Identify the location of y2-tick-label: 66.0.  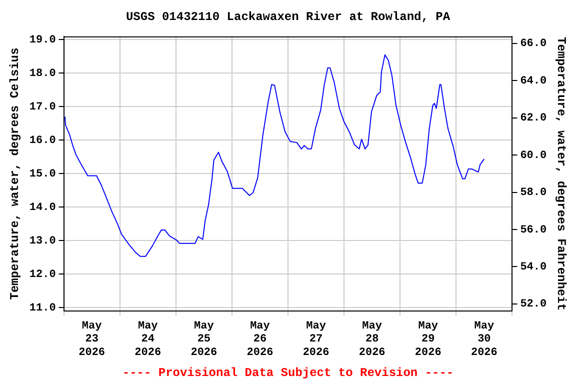
(533, 44).